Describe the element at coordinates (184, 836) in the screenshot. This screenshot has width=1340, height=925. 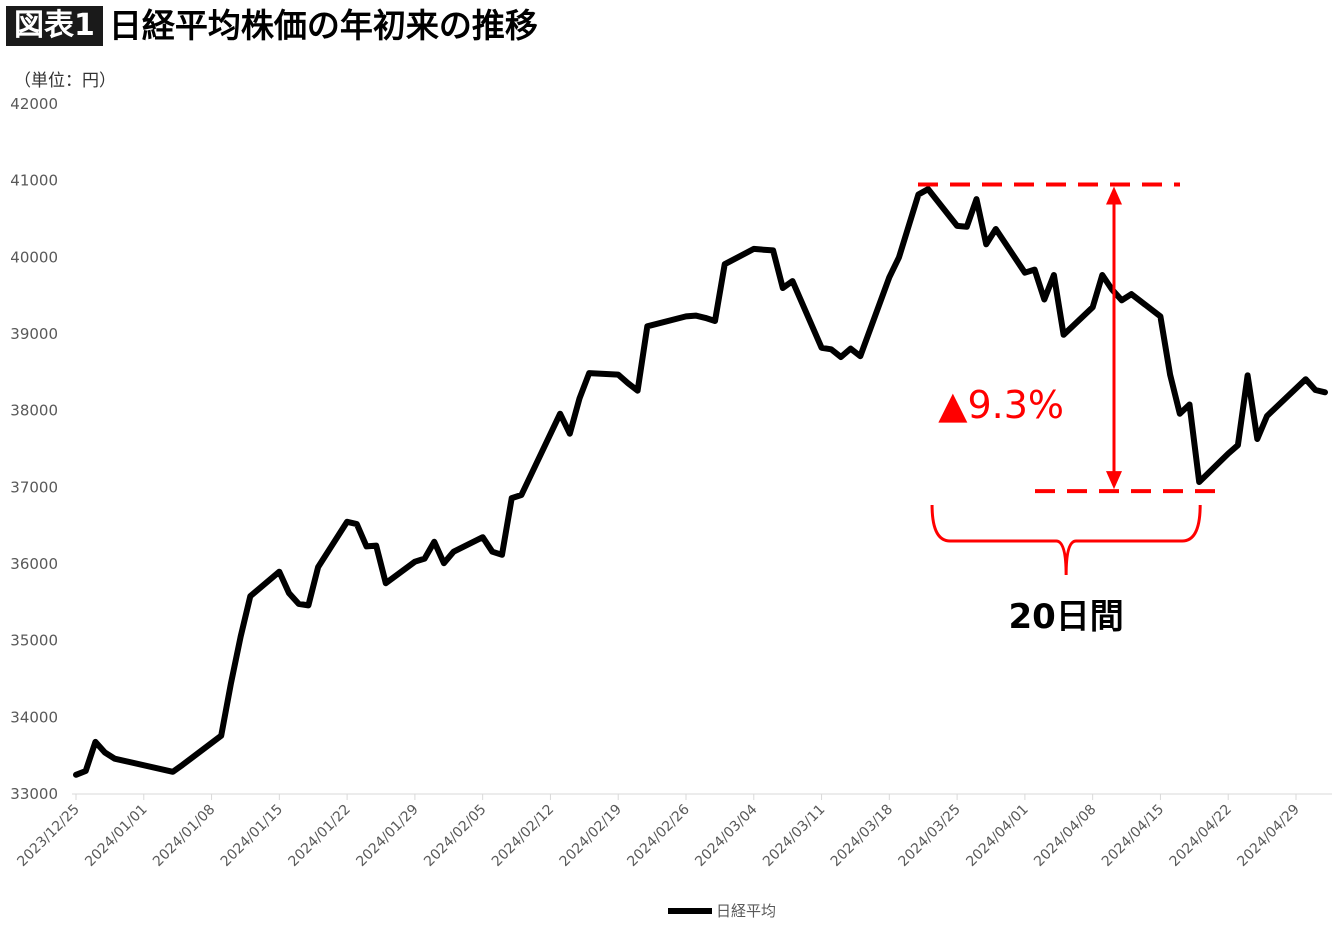
I see `x-tick-label: 2024/01/08` at that location.